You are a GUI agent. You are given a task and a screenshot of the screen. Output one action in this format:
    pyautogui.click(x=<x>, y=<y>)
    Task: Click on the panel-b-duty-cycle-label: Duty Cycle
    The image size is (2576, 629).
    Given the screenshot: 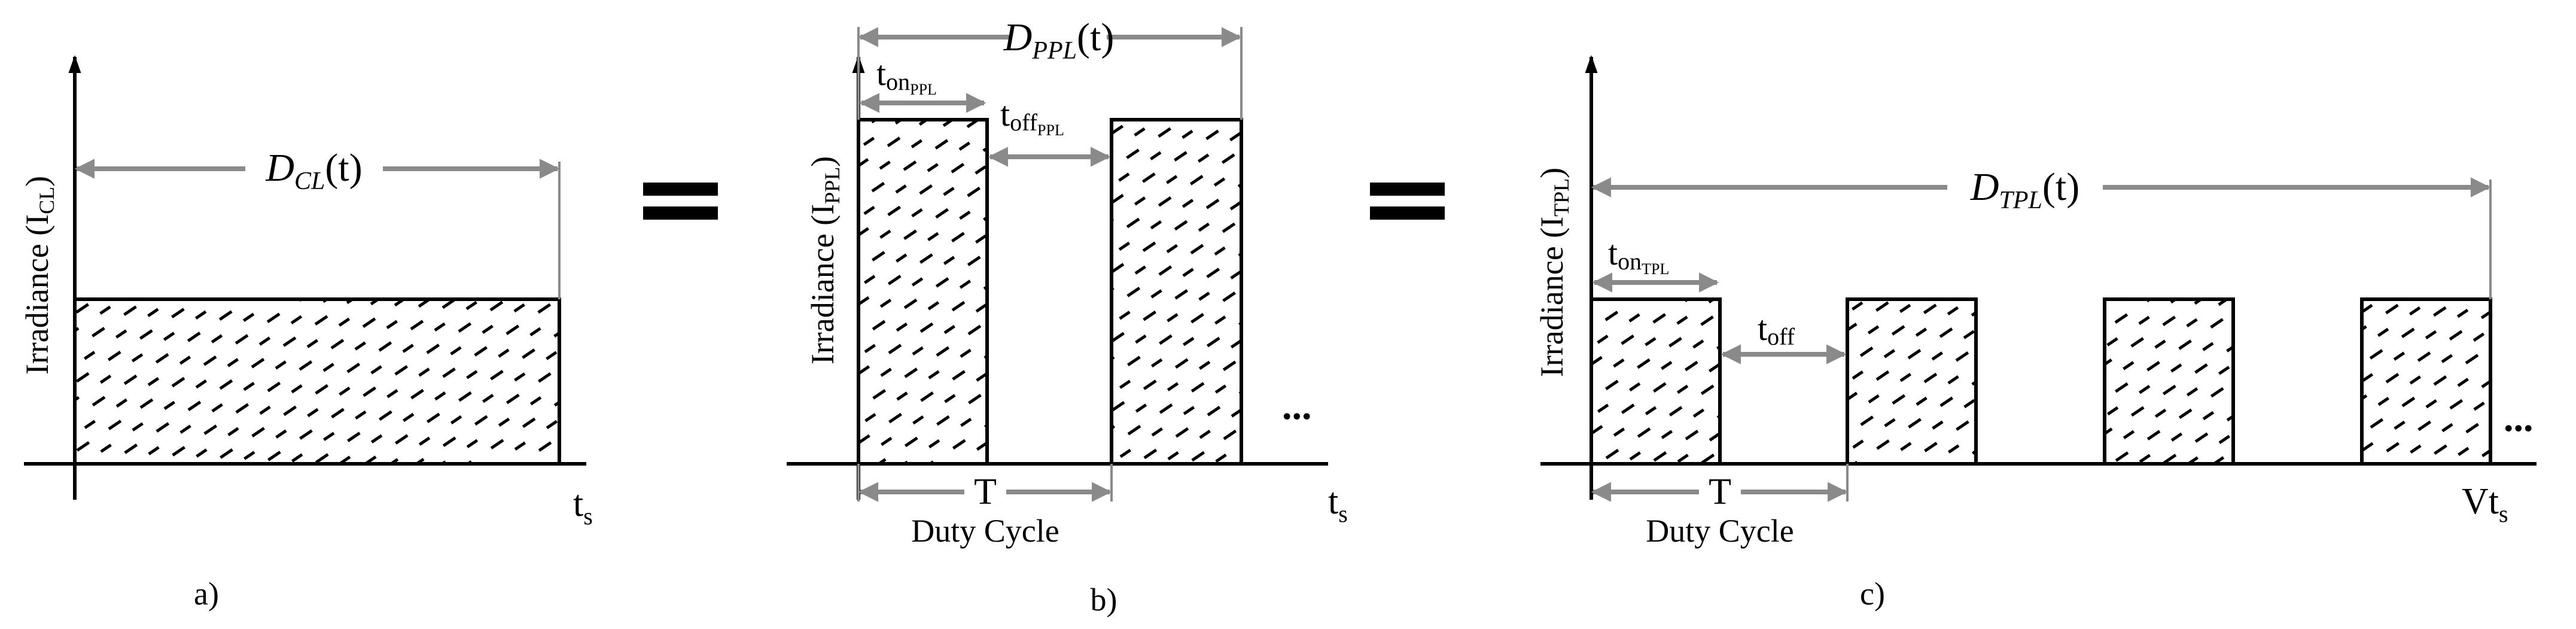 What is the action you would take?
    pyautogui.click(x=985, y=531)
    